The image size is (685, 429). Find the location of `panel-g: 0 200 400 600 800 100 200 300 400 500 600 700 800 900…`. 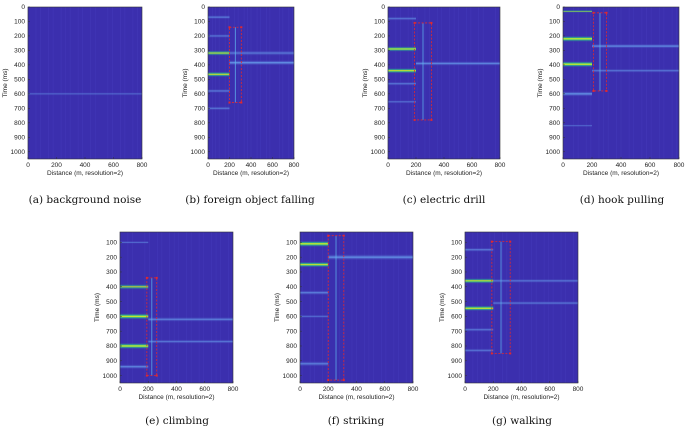

panel-g: 0 200 400 600 800 100 200 300 400 500 600 700 800 900… is located at coordinates (511, 329).